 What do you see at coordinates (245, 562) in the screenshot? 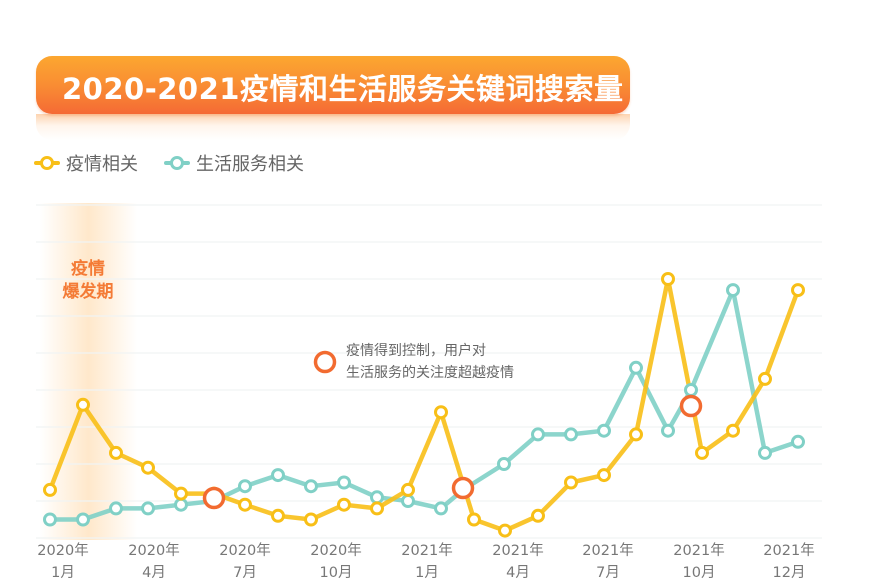
I see `x-axis-tick-label: 2020年 7月` at bounding box center [245, 562].